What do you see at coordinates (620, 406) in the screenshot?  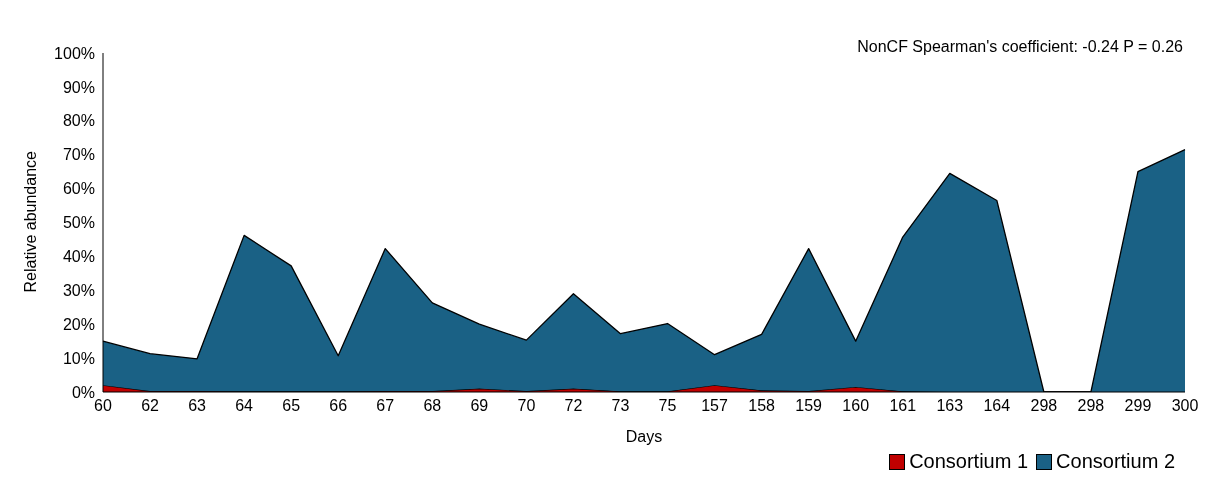 I see `x-tick-label: 73` at bounding box center [620, 406].